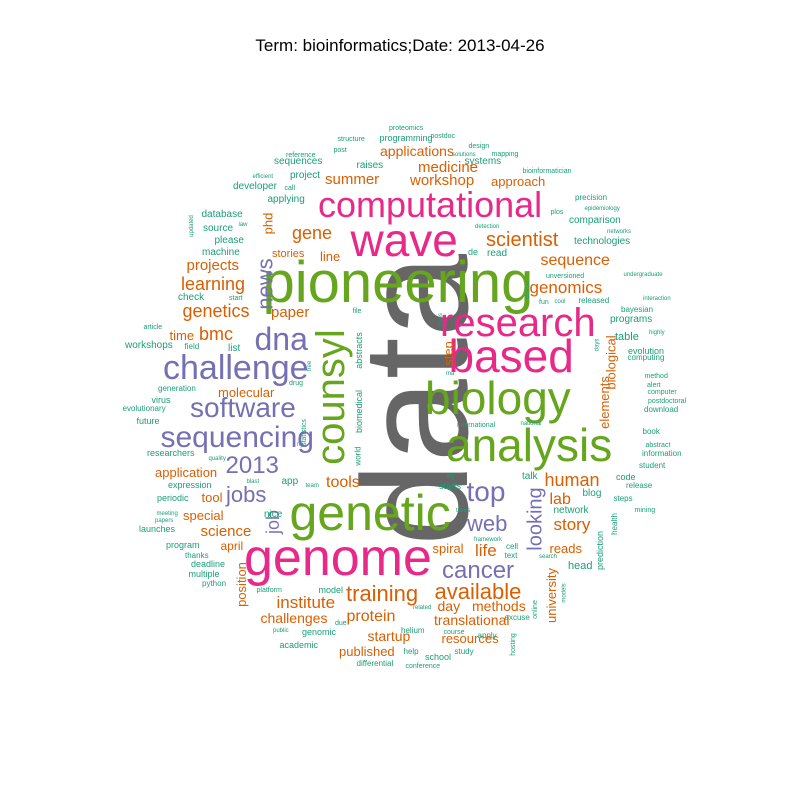 The width and height of the screenshot is (800, 800). I want to click on cloud-word: release, so click(639, 485).